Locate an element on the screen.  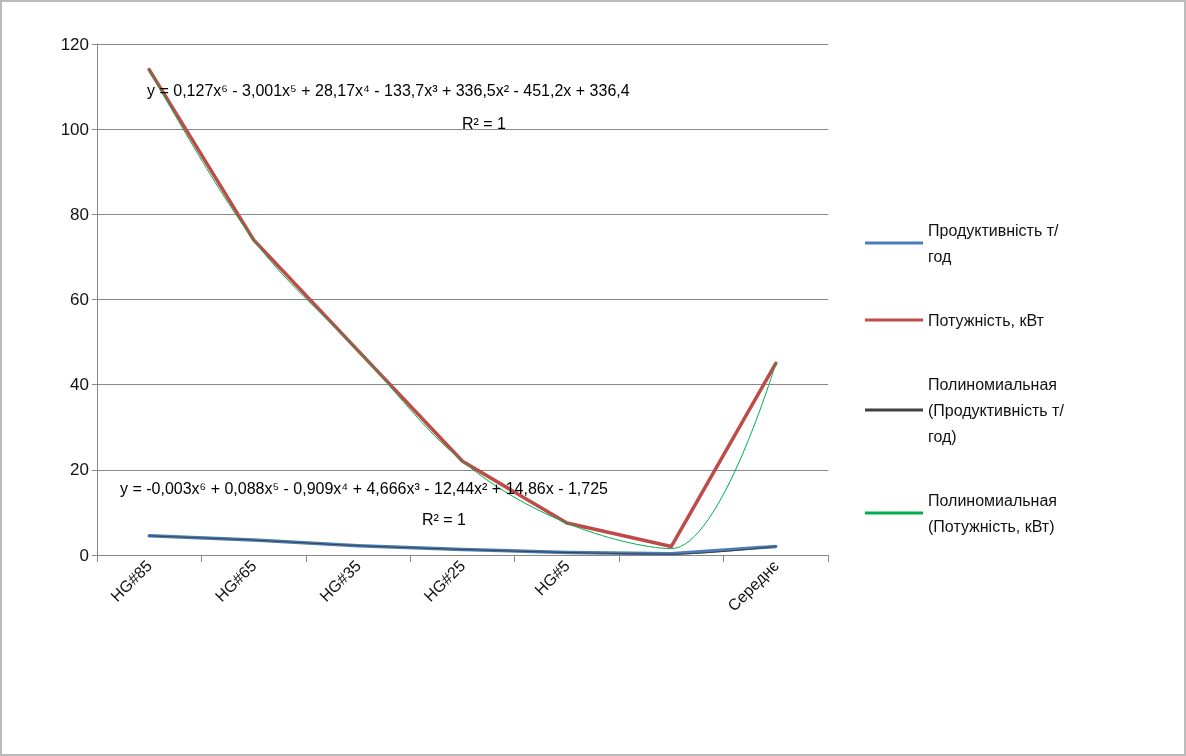
y-tick-label: 120 is located at coordinates (74, 44).